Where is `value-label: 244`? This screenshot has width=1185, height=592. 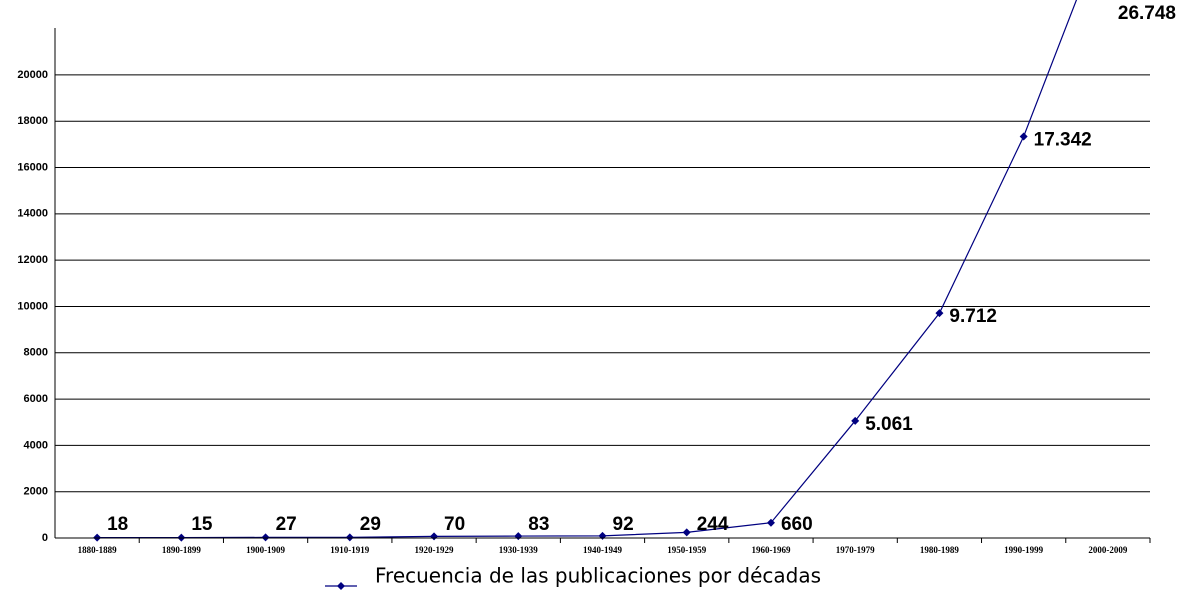 value-label: 244 is located at coordinates (713, 524).